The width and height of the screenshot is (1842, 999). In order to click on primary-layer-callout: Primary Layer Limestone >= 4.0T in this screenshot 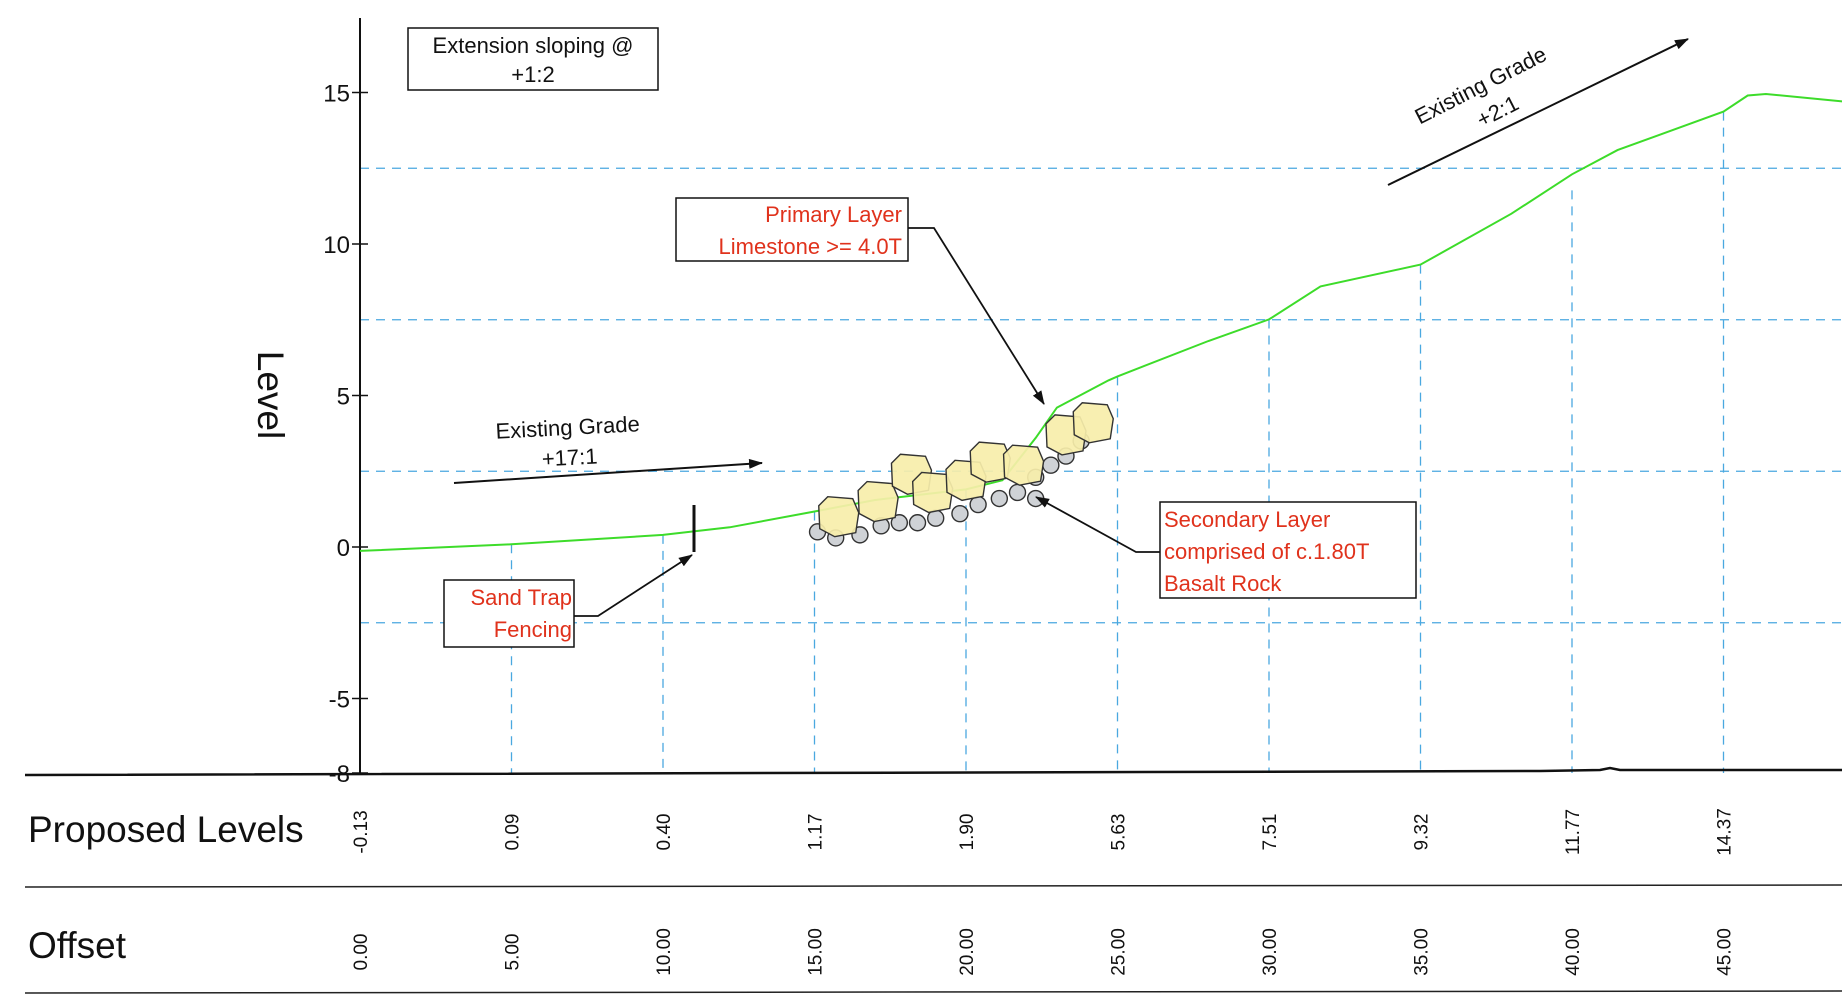, I will do `click(860, 301)`.